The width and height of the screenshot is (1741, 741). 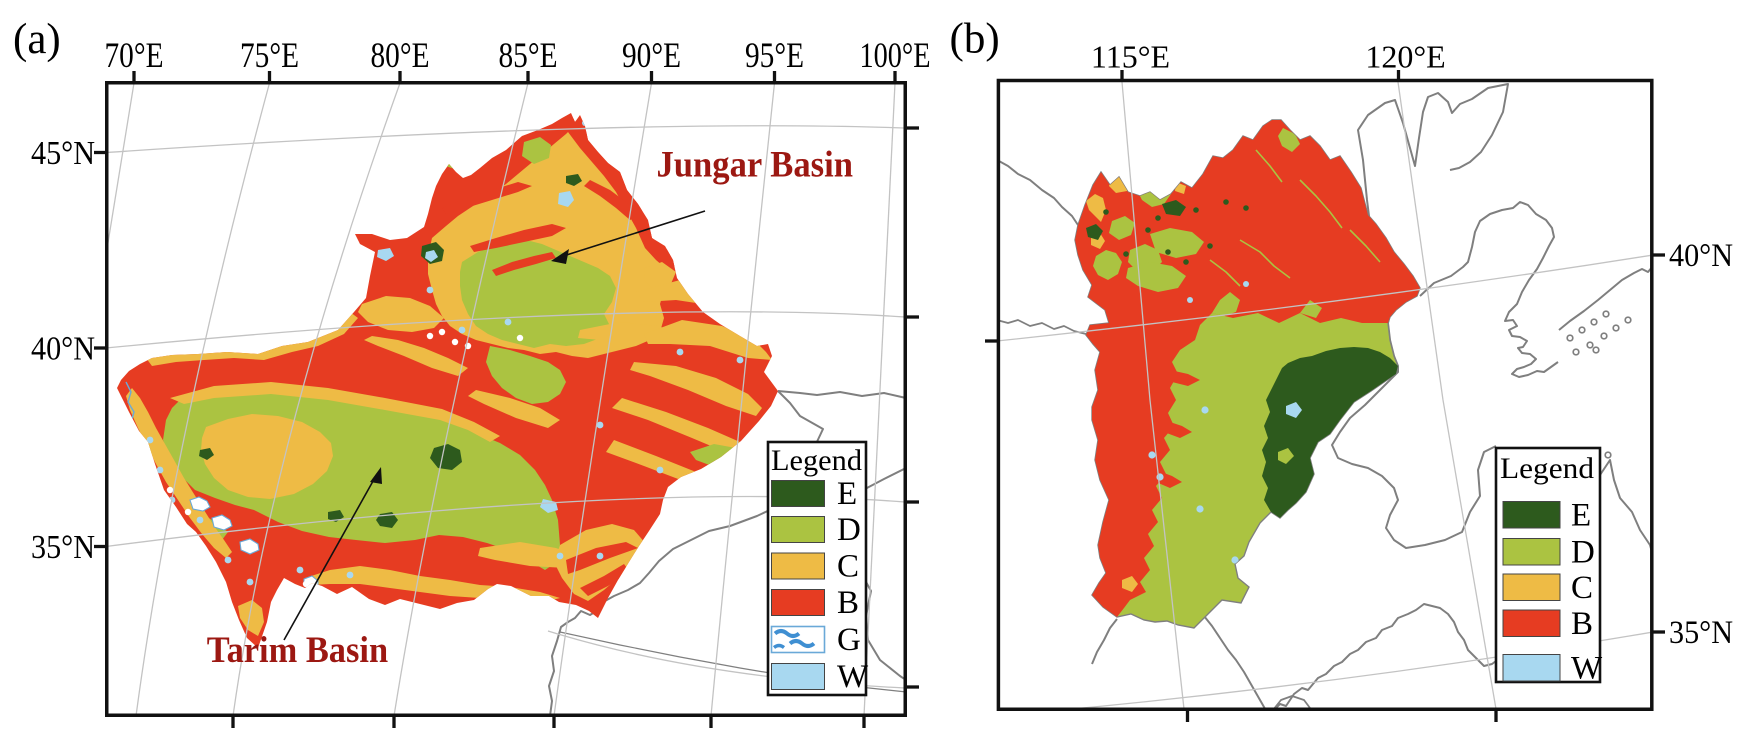 I want to click on svg-text: 45°N, so click(x=63, y=153).